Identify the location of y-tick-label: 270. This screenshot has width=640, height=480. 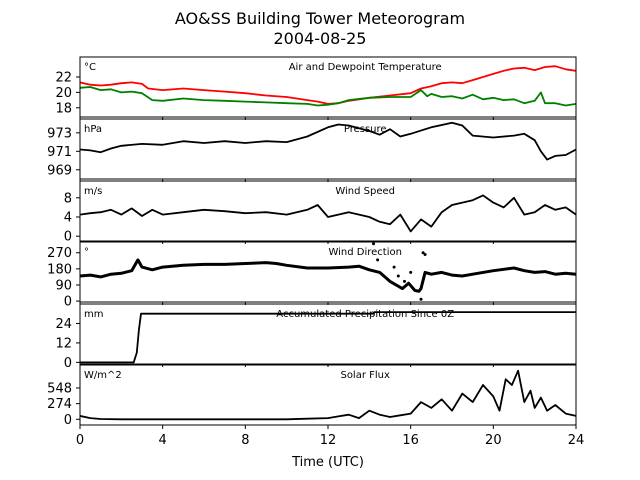
(59, 253).